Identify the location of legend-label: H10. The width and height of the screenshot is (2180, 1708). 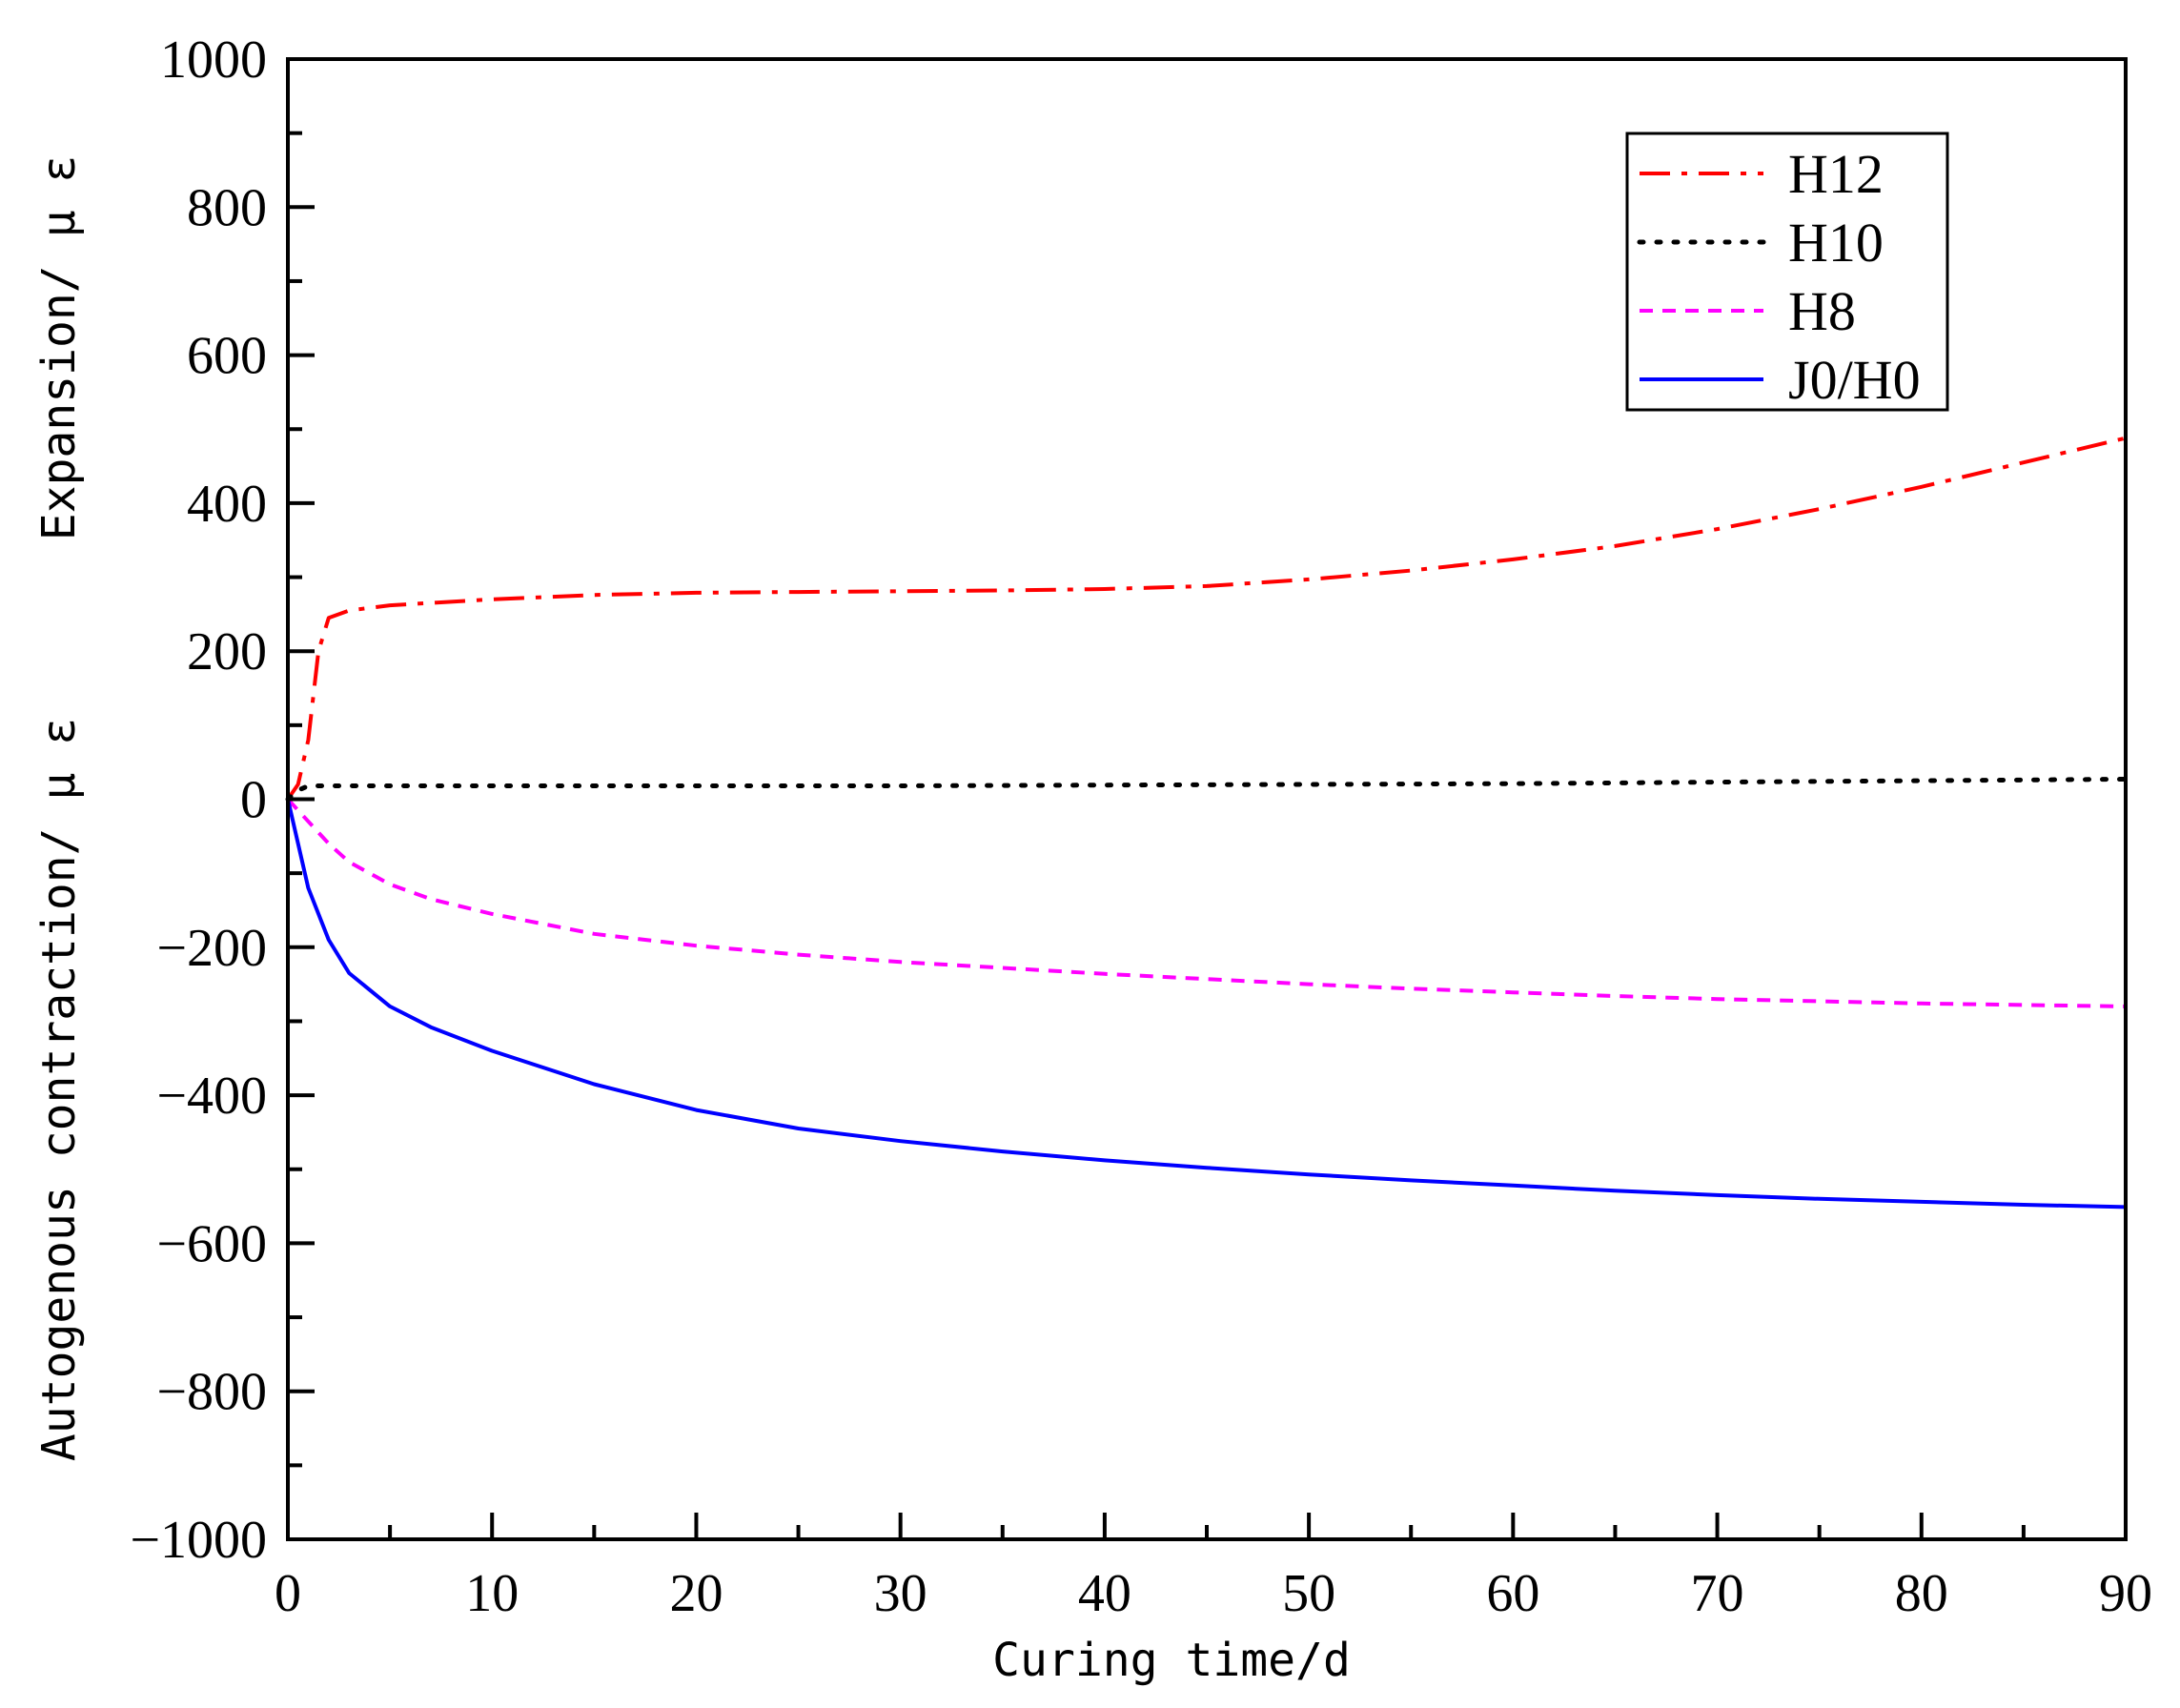
(1836, 243).